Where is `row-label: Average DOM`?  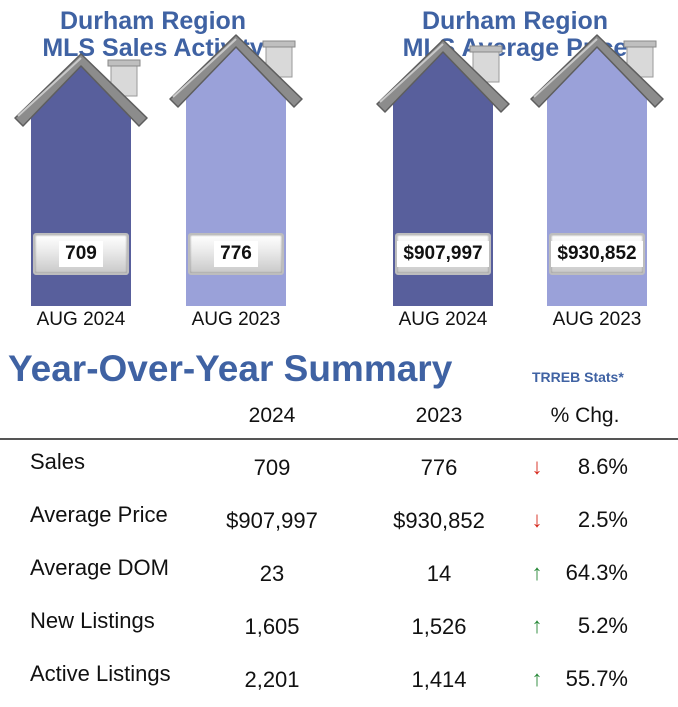
row-label: Average DOM is located at coordinates (99, 567).